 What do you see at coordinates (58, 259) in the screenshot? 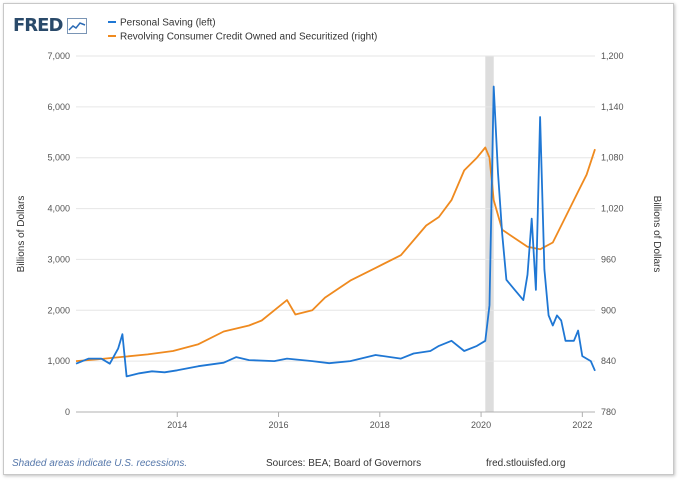
I see `left-tick-label: 3,000` at bounding box center [58, 259].